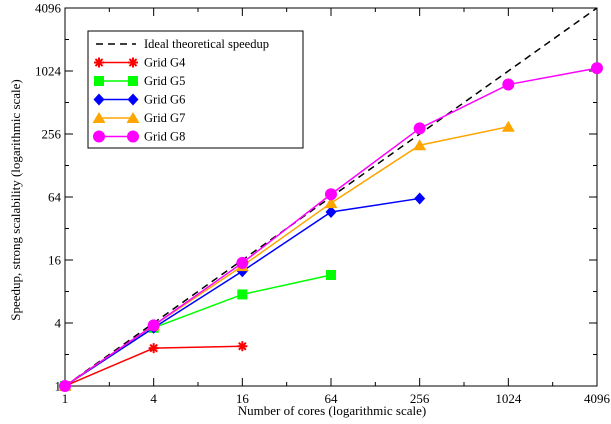 Image resolution: width=611 pixels, height=424 pixels. Describe the element at coordinates (58, 323) in the screenshot. I see `y-tick-label: 4` at that location.